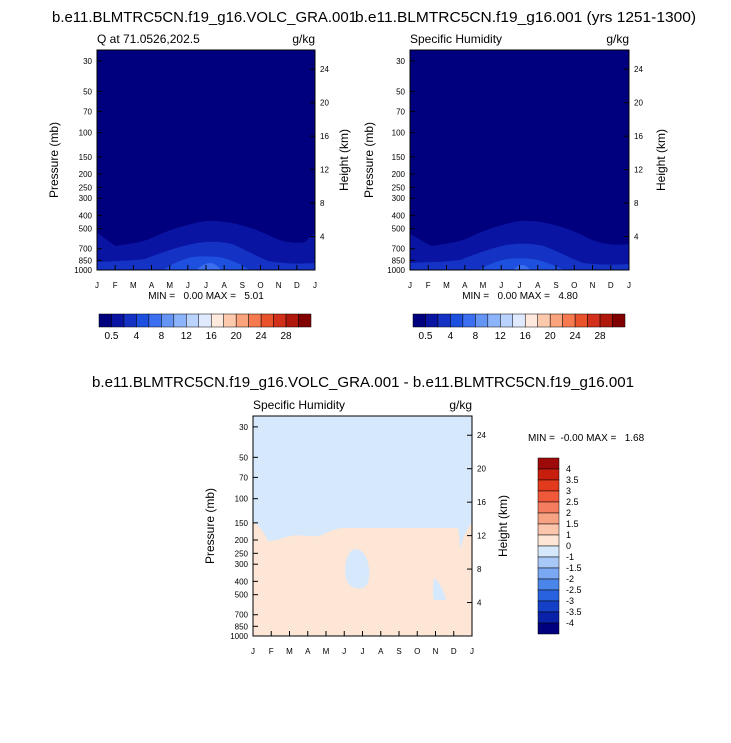  Describe the element at coordinates (574, 612) in the screenshot. I see `colorbar-label: -3.5` at that location.